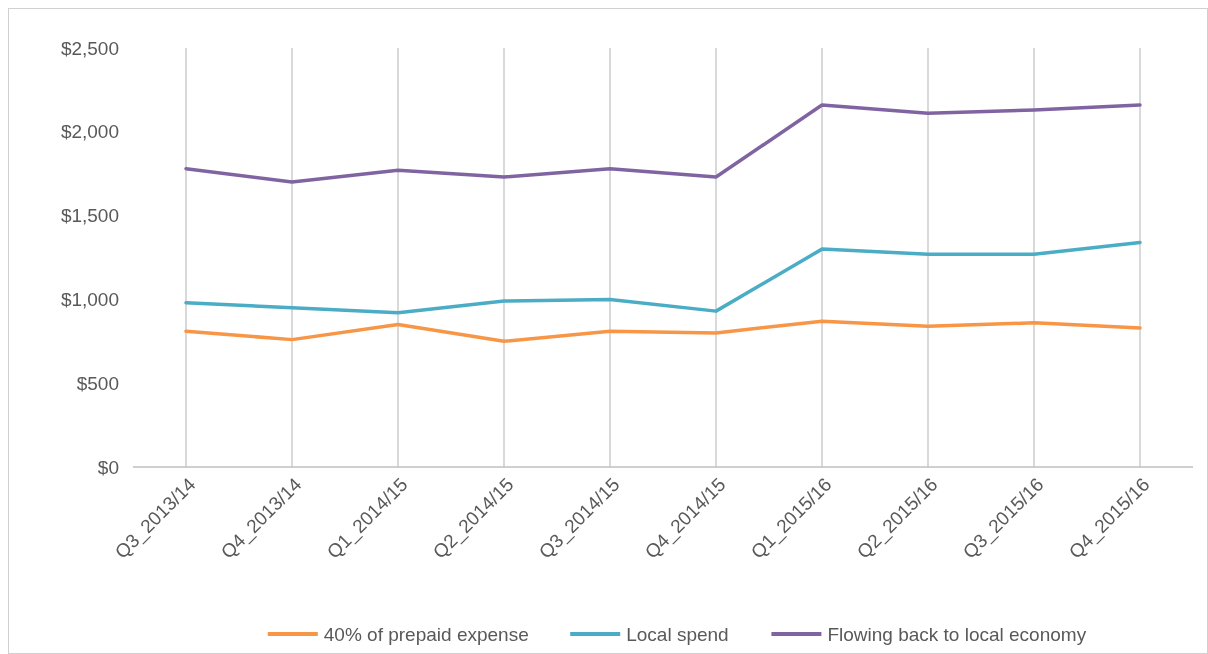 The height and width of the screenshot is (654, 1208). What do you see at coordinates (957, 634) in the screenshot?
I see `legend-label: Flowing back to local economy` at bounding box center [957, 634].